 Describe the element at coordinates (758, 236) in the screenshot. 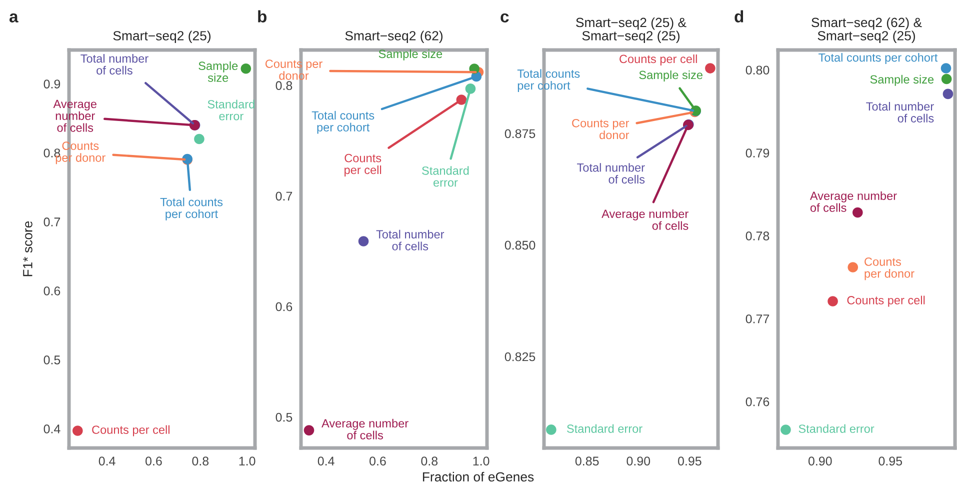

I see `y-tick-label: 0.78` at that location.